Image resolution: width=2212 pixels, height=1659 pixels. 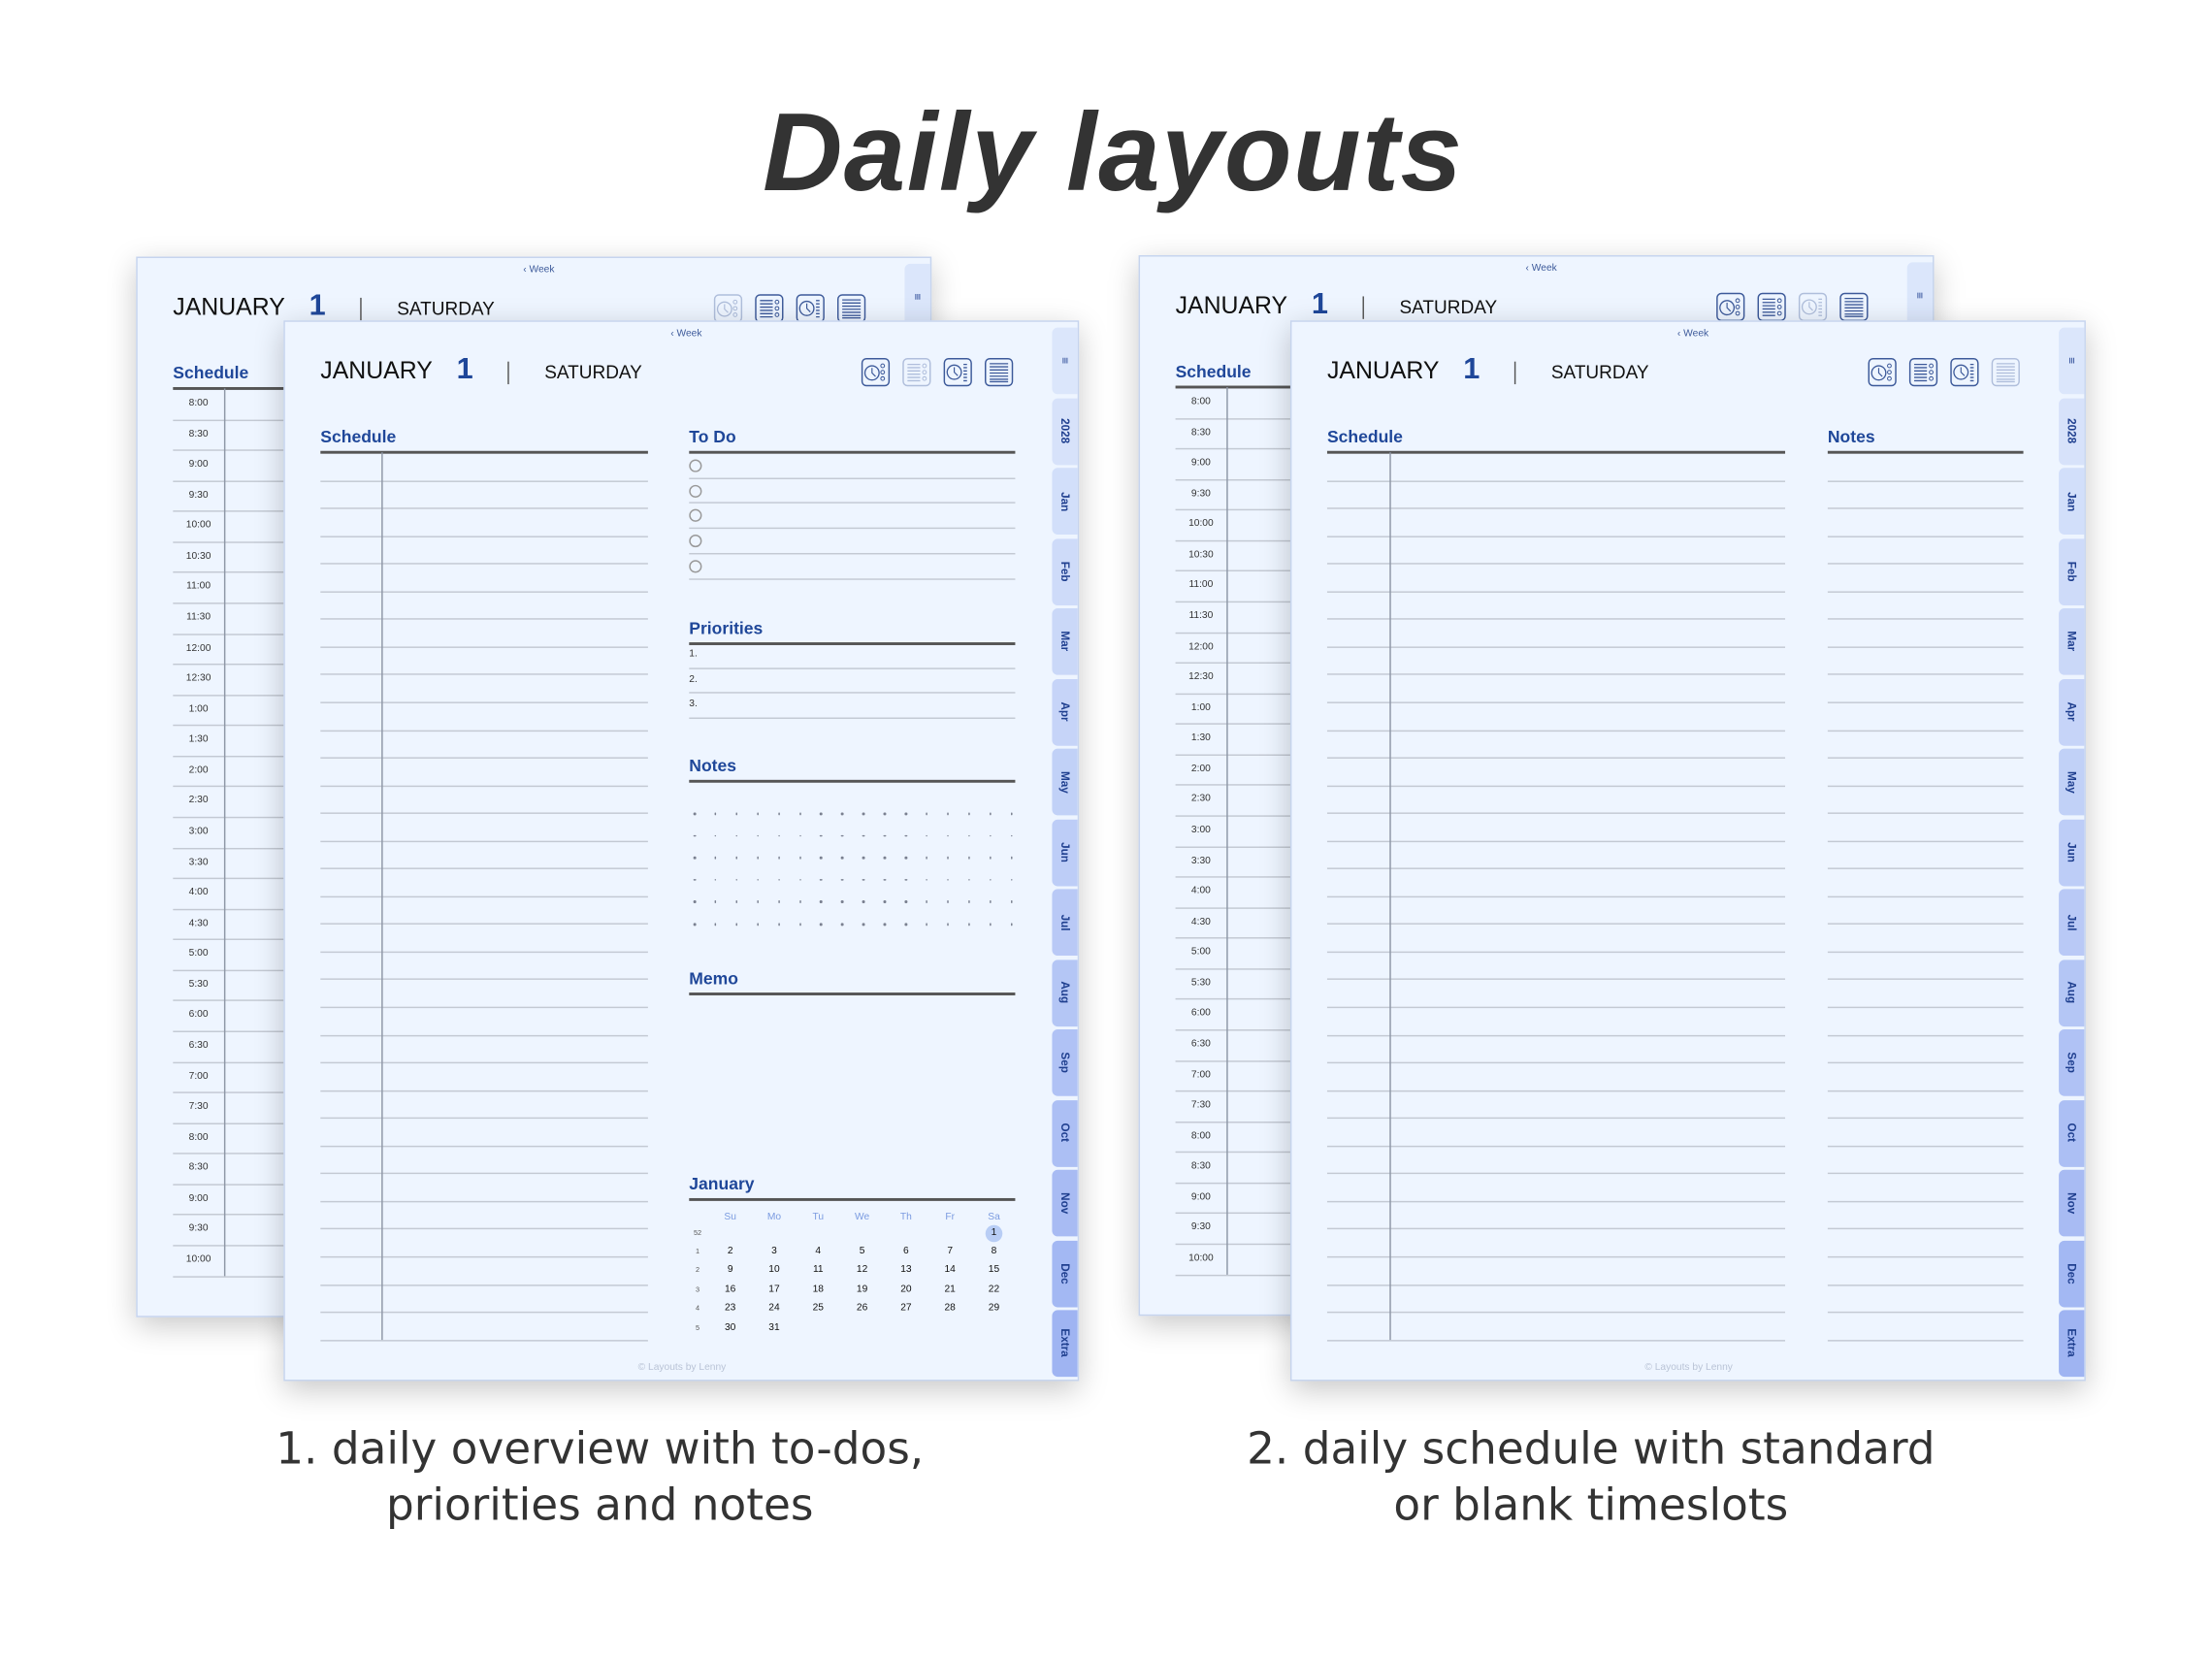 What do you see at coordinates (774, 1328) in the screenshot?
I see `calendar-day: 31` at bounding box center [774, 1328].